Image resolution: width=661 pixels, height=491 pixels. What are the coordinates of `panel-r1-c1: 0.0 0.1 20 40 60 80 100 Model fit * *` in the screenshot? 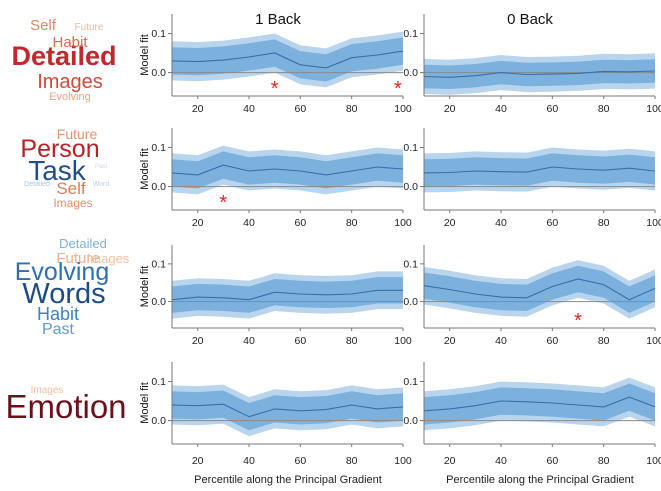 It's located at (275, 64).